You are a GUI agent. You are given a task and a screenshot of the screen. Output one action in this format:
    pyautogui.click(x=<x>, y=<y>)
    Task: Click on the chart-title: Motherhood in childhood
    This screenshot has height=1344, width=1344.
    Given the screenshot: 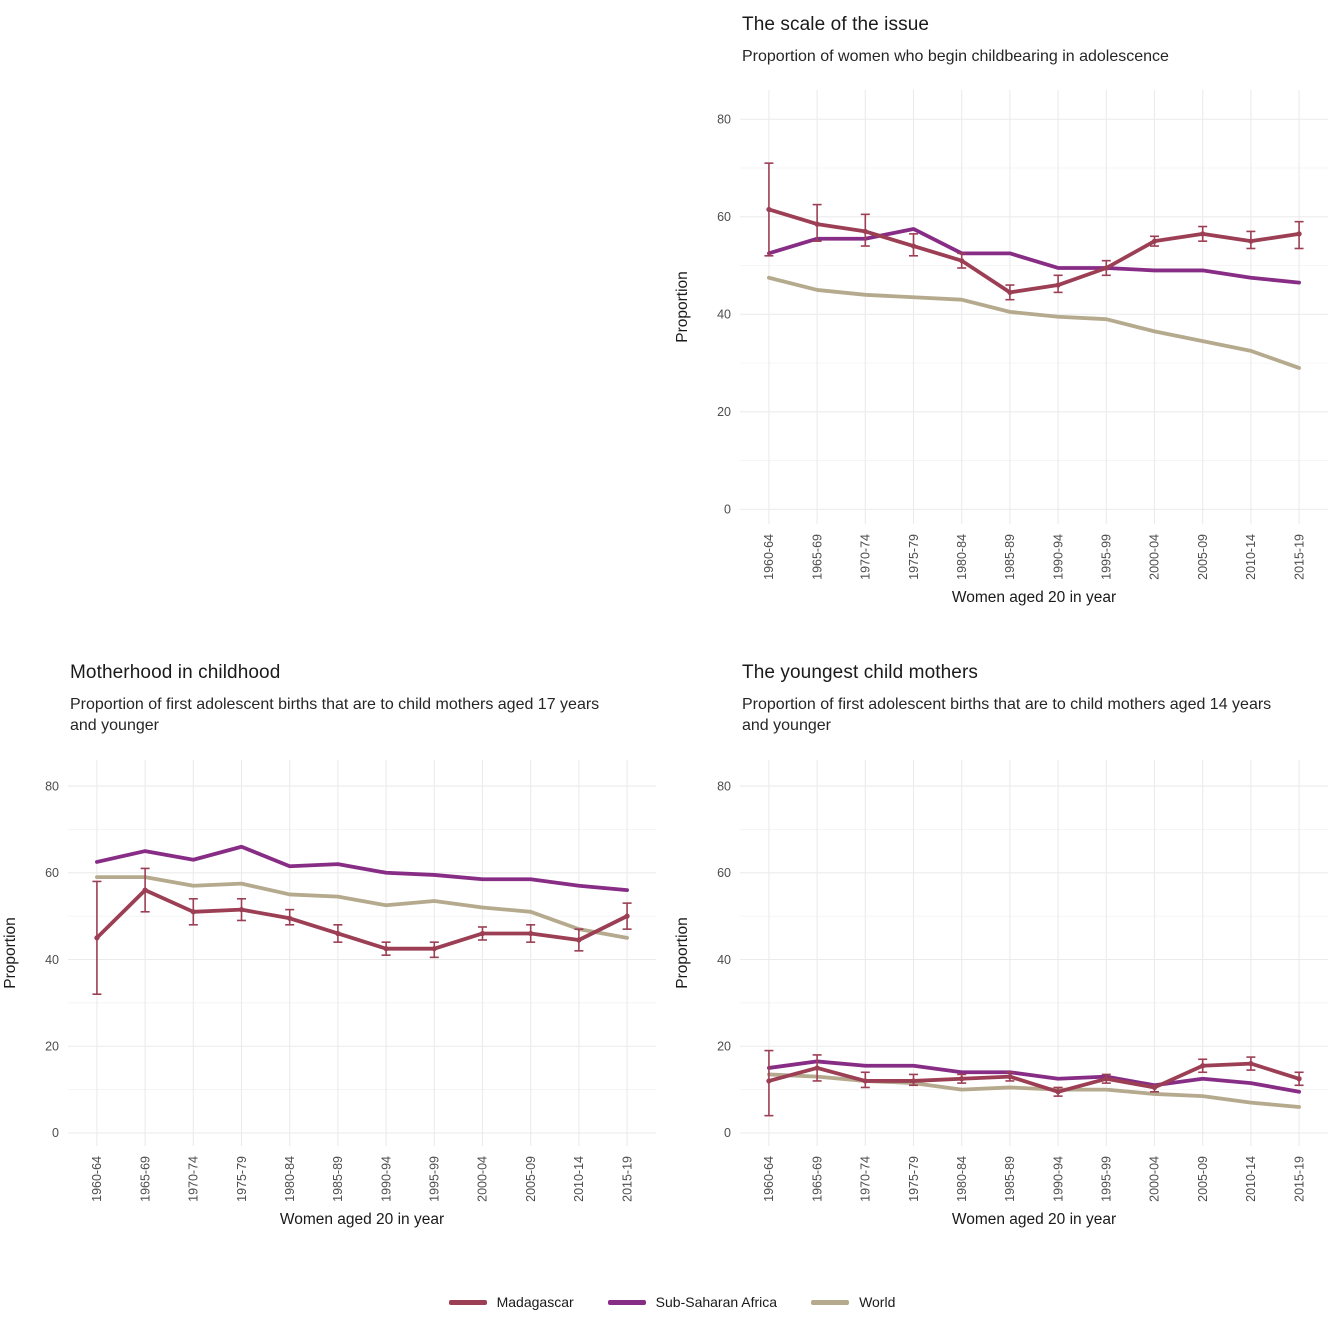 What is the action you would take?
    pyautogui.click(x=175, y=672)
    